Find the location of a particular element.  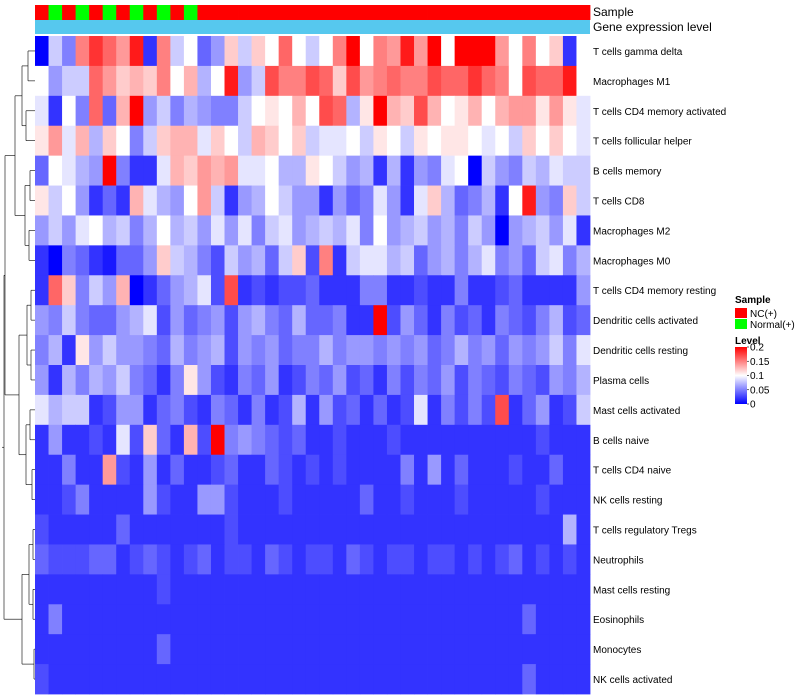

row-label: Macrophages M2 is located at coordinates (632, 231).